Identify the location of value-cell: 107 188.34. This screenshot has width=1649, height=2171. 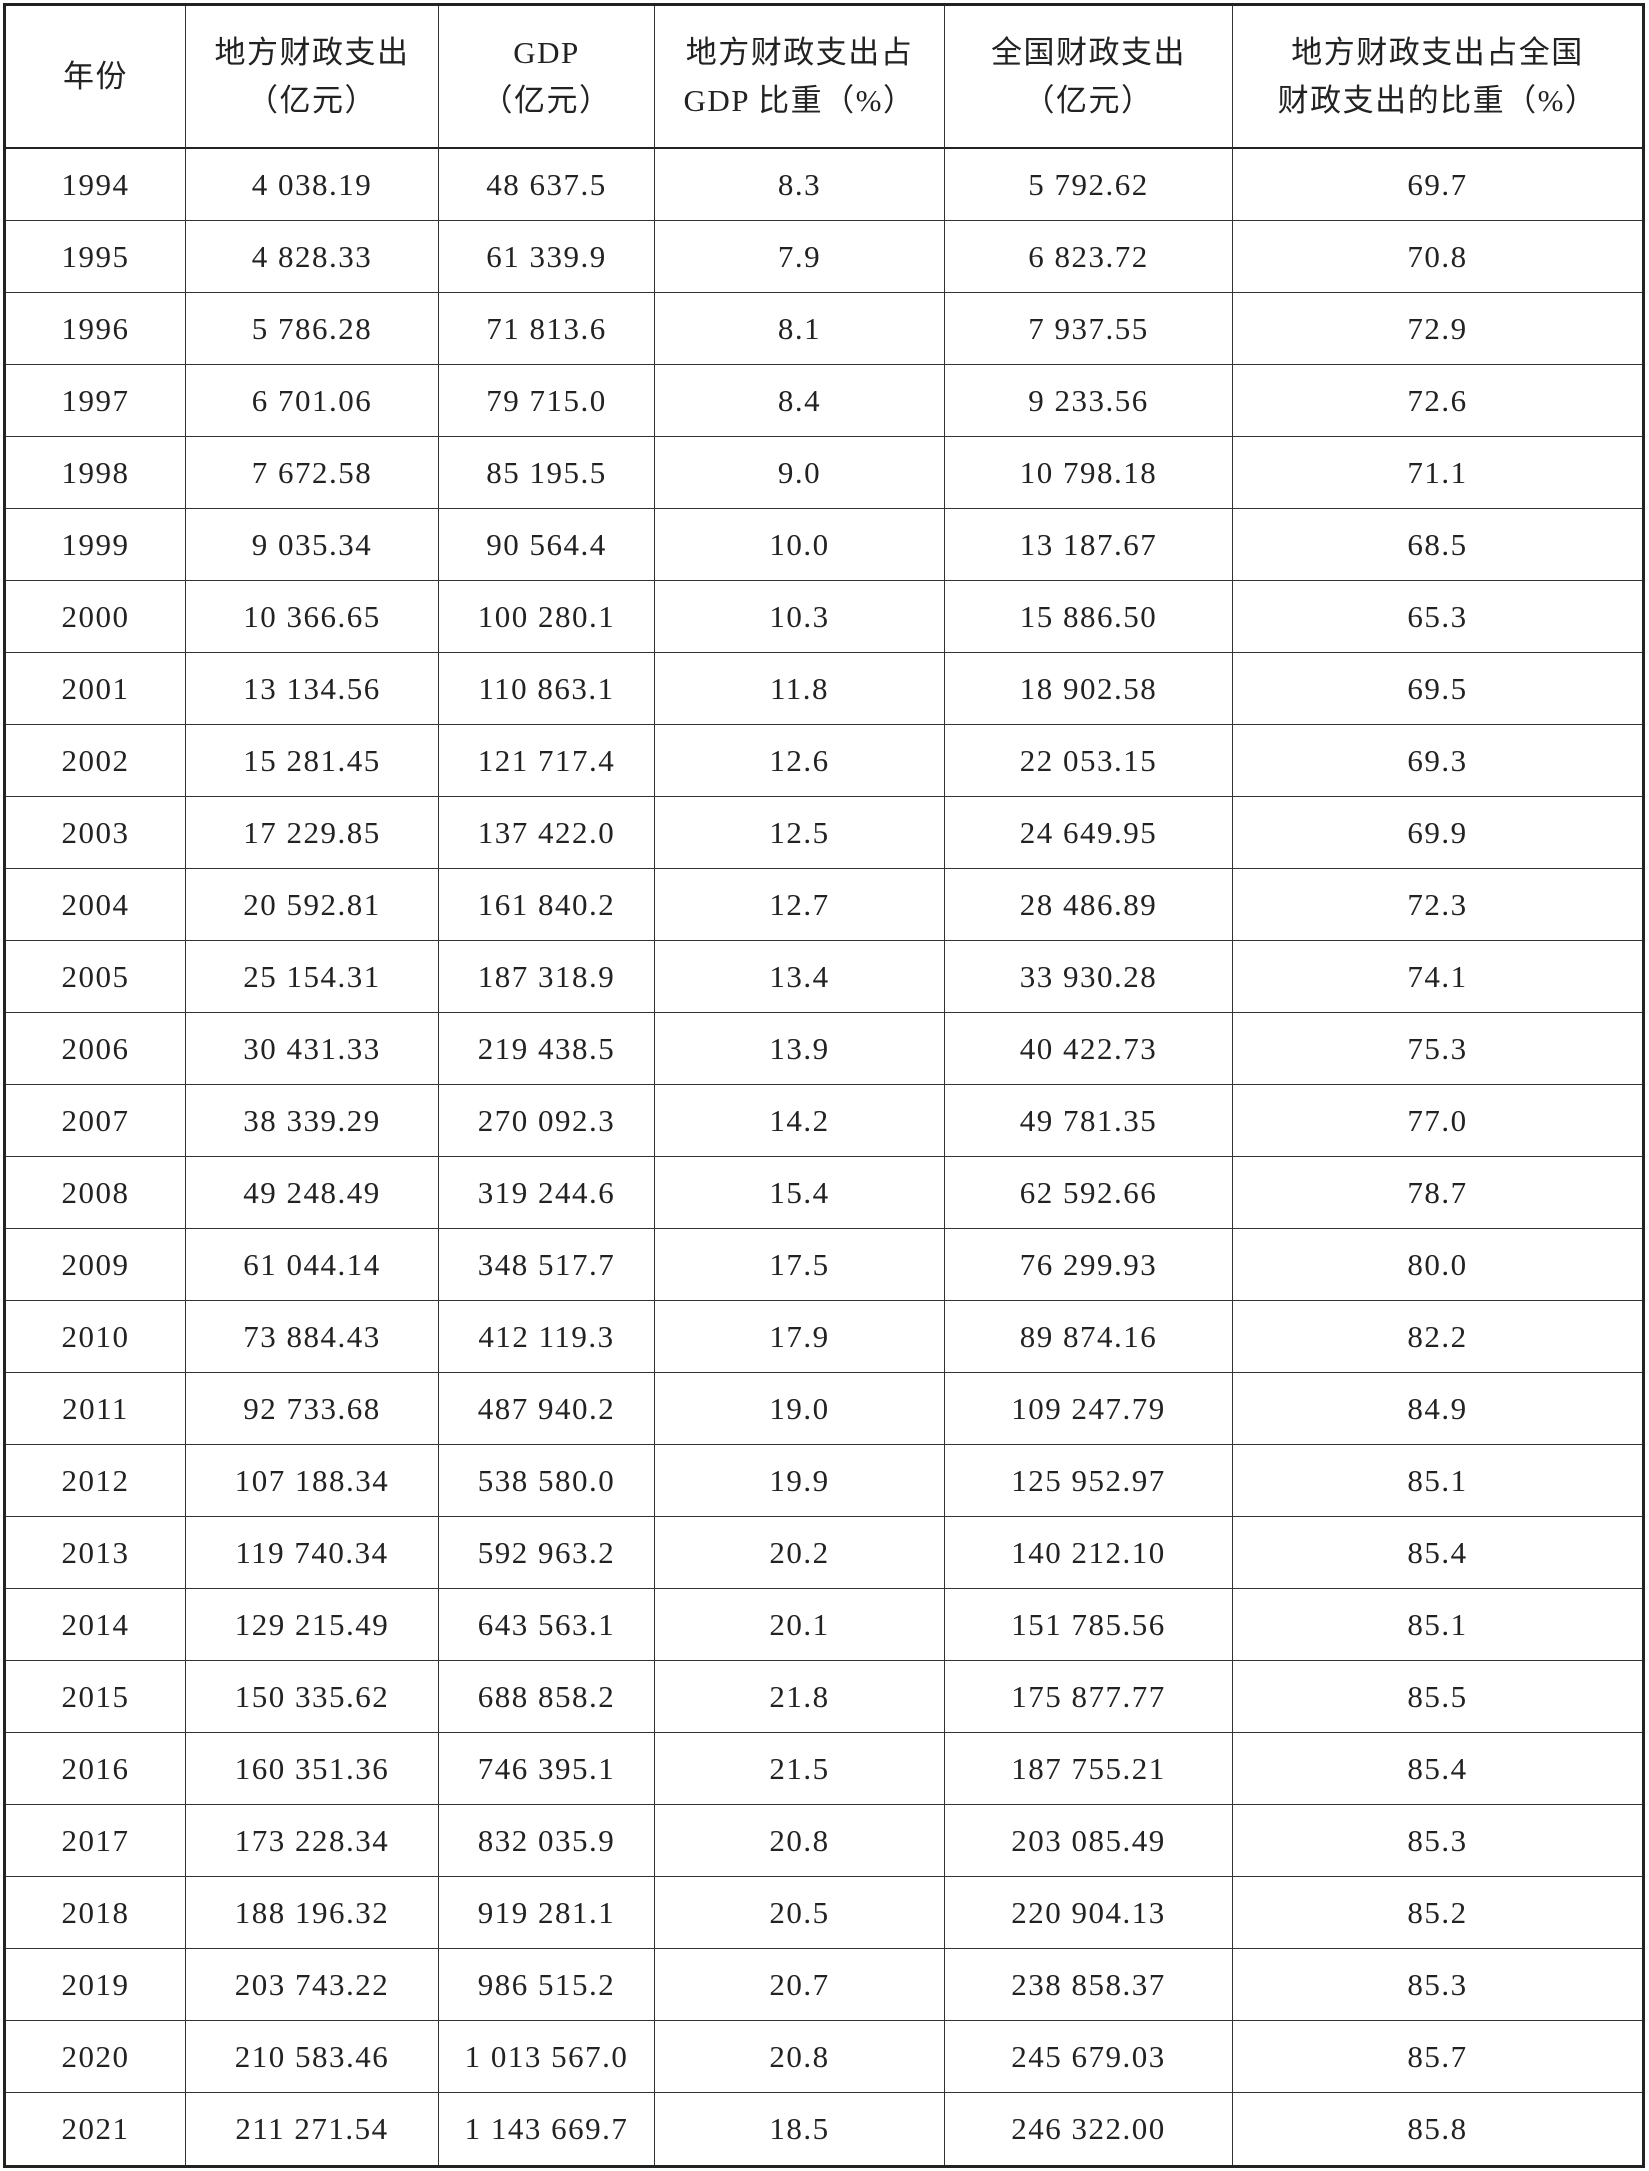
(312, 1481).